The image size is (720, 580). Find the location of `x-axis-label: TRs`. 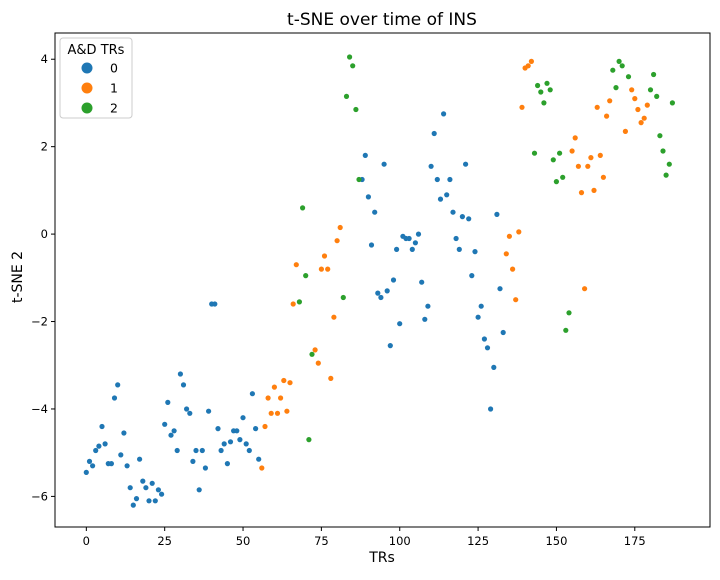

x-axis-label: TRs is located at coordinates (381, 558).